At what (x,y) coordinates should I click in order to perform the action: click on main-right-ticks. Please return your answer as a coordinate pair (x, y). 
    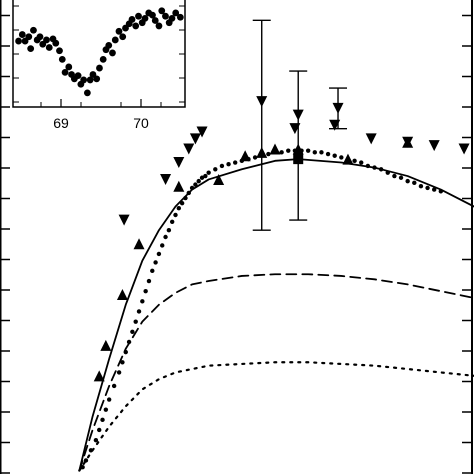
    Looking at the image, I should click on (467, 244).